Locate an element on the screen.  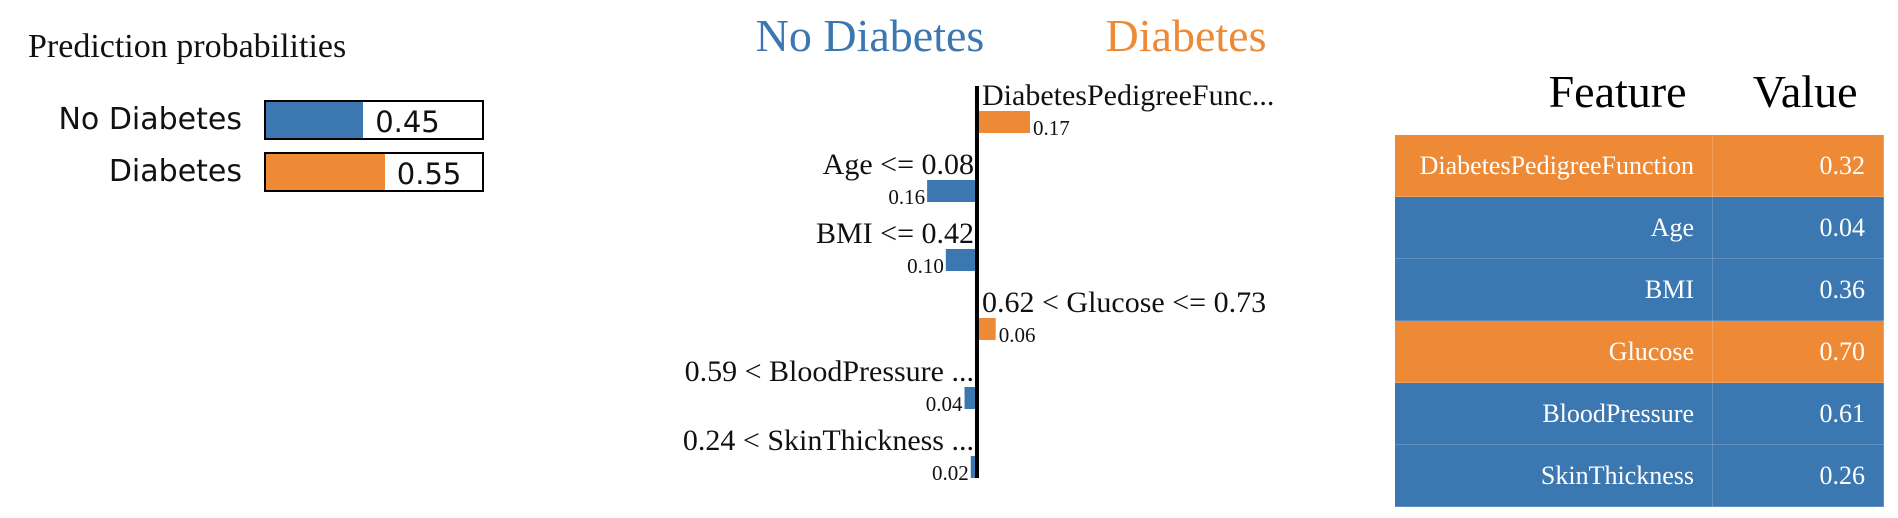
class-header-no-diabetes: No Diabetes is located at coordinates (870, 35).